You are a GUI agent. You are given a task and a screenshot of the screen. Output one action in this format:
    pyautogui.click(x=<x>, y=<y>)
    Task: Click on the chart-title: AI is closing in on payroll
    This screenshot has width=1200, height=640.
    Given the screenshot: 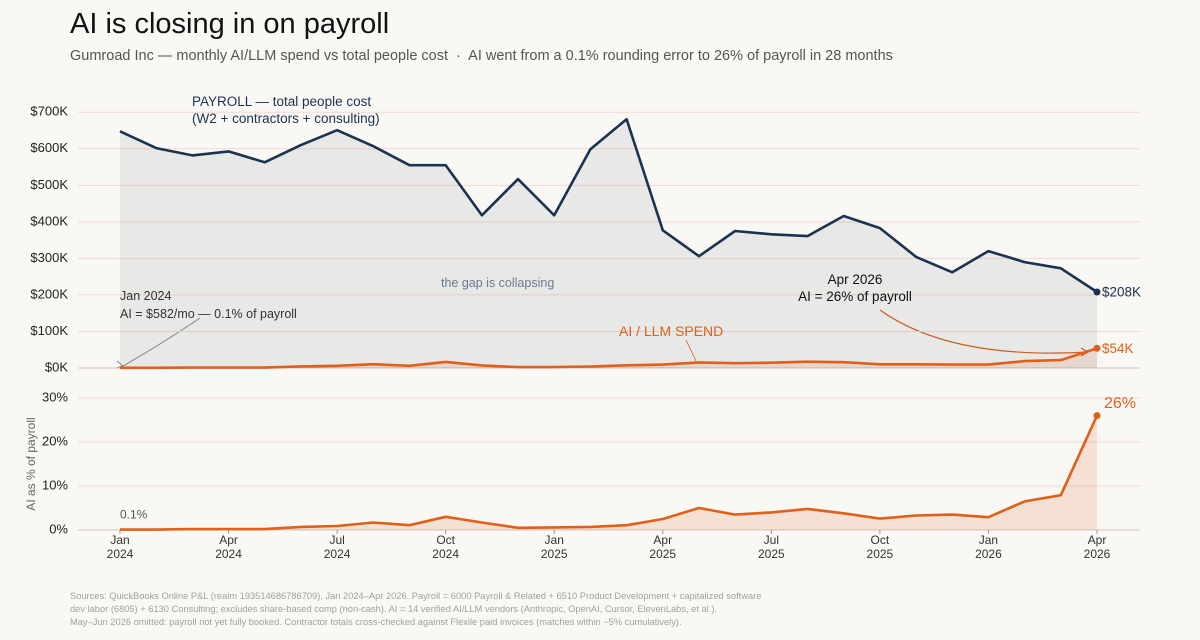 What is the action you would take?
    pyautogui.click(x=230, y=24)
    